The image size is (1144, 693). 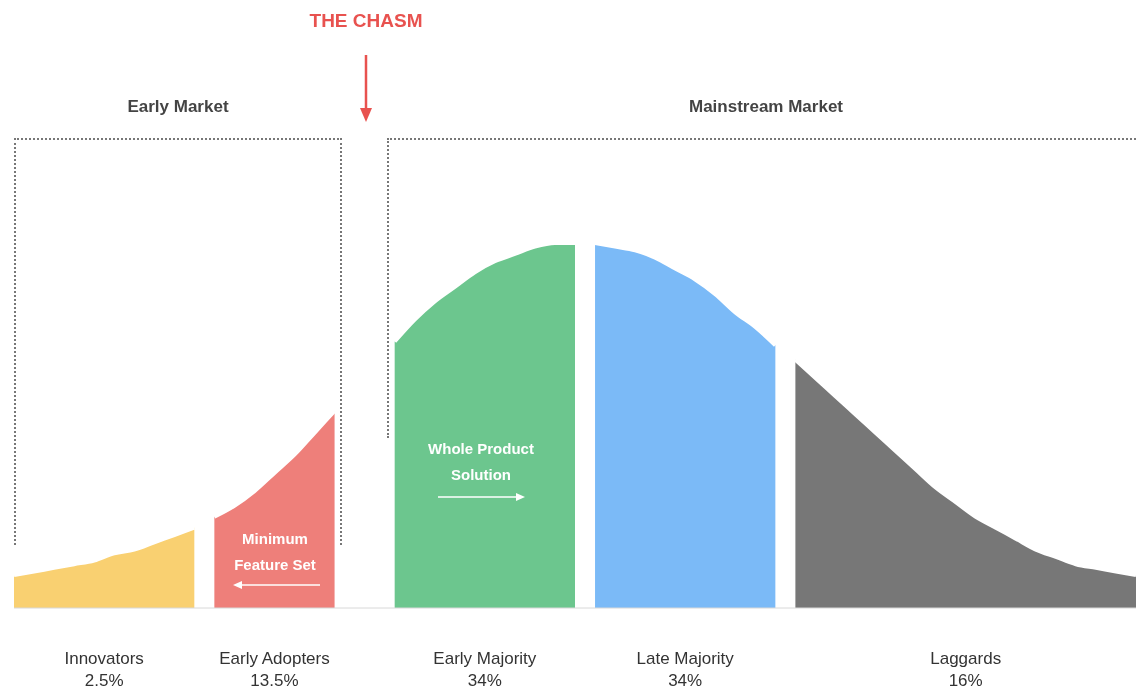 What do you see at coordinates (274, 681) in the screenshot?
I see `text: 13.5%` at bounding box center [274, 681].